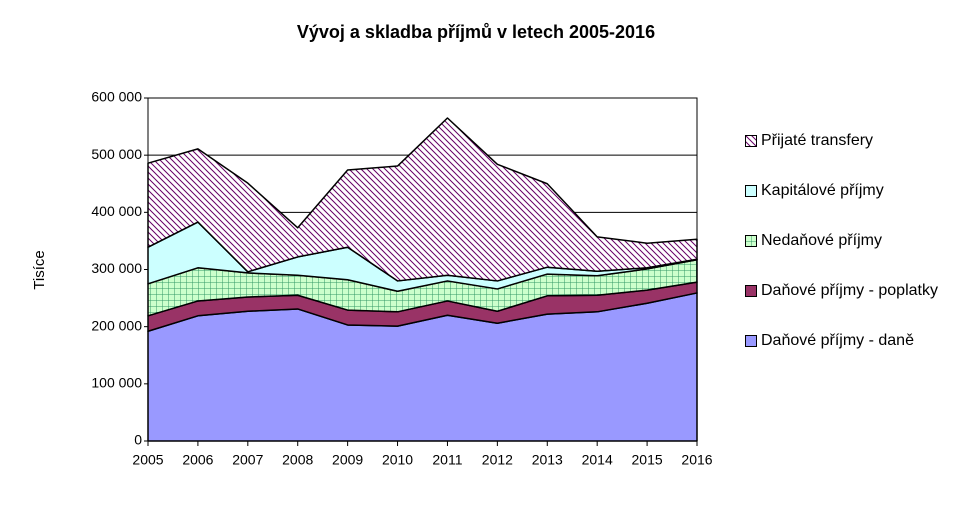  I want to click on x-tick-label: 2016, so click(696, 460).